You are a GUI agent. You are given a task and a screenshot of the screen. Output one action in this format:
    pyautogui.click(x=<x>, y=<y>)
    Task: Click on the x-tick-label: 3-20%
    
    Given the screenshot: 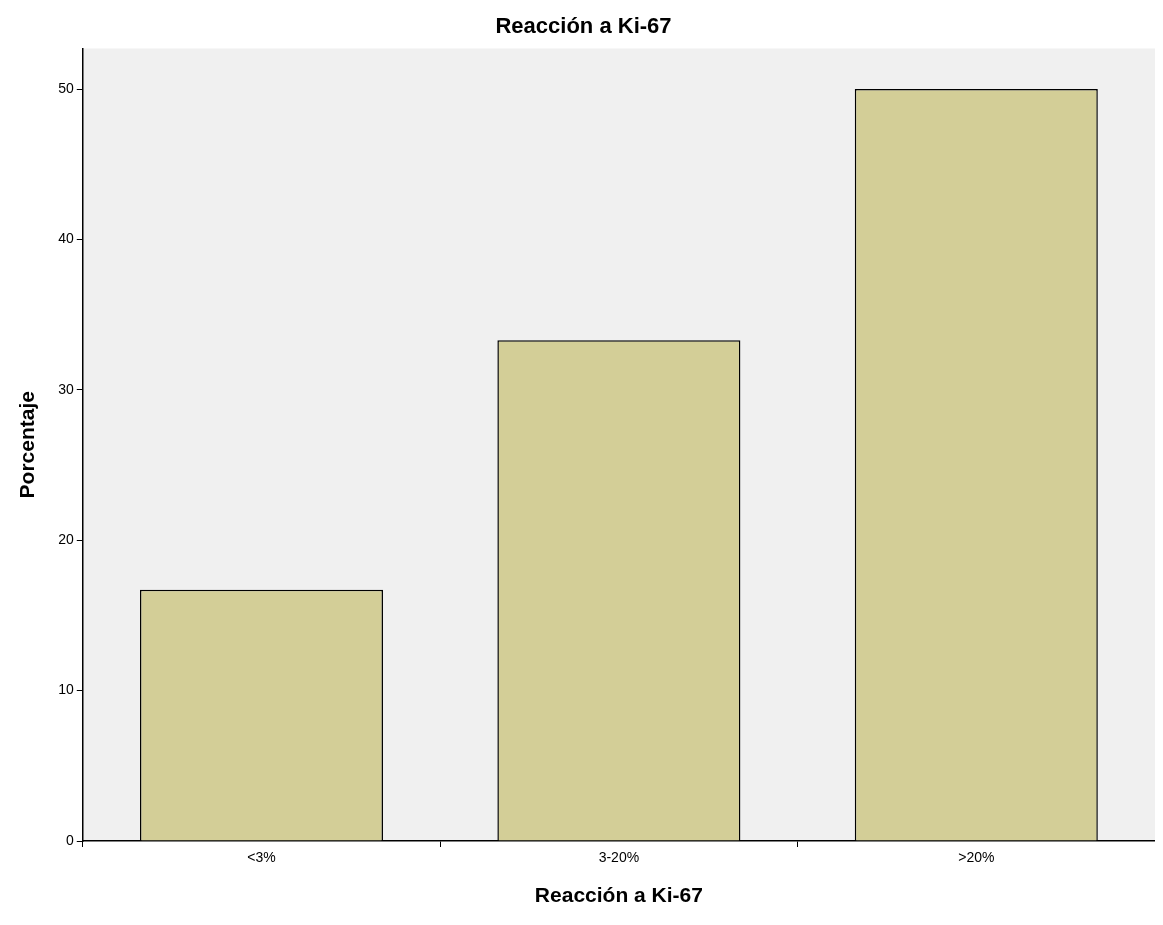 What is the action you would take?
    pyautogui.click(x=619, y=857)
    